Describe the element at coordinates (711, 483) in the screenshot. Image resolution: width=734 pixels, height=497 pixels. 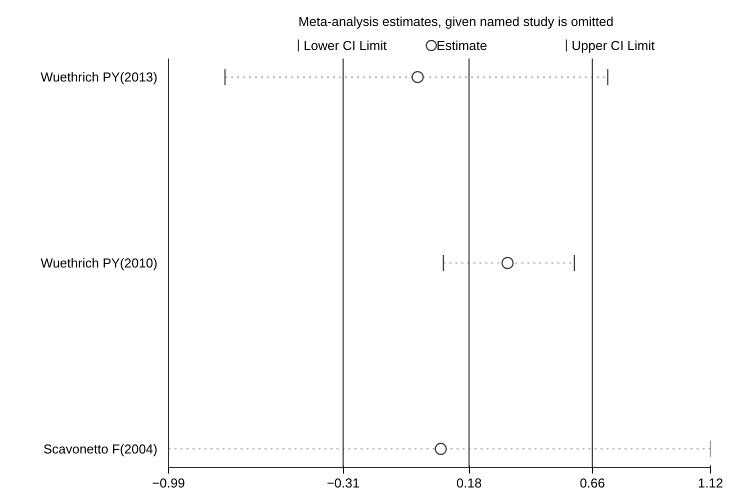
I see `x-tick-label: 1.12` at that location.